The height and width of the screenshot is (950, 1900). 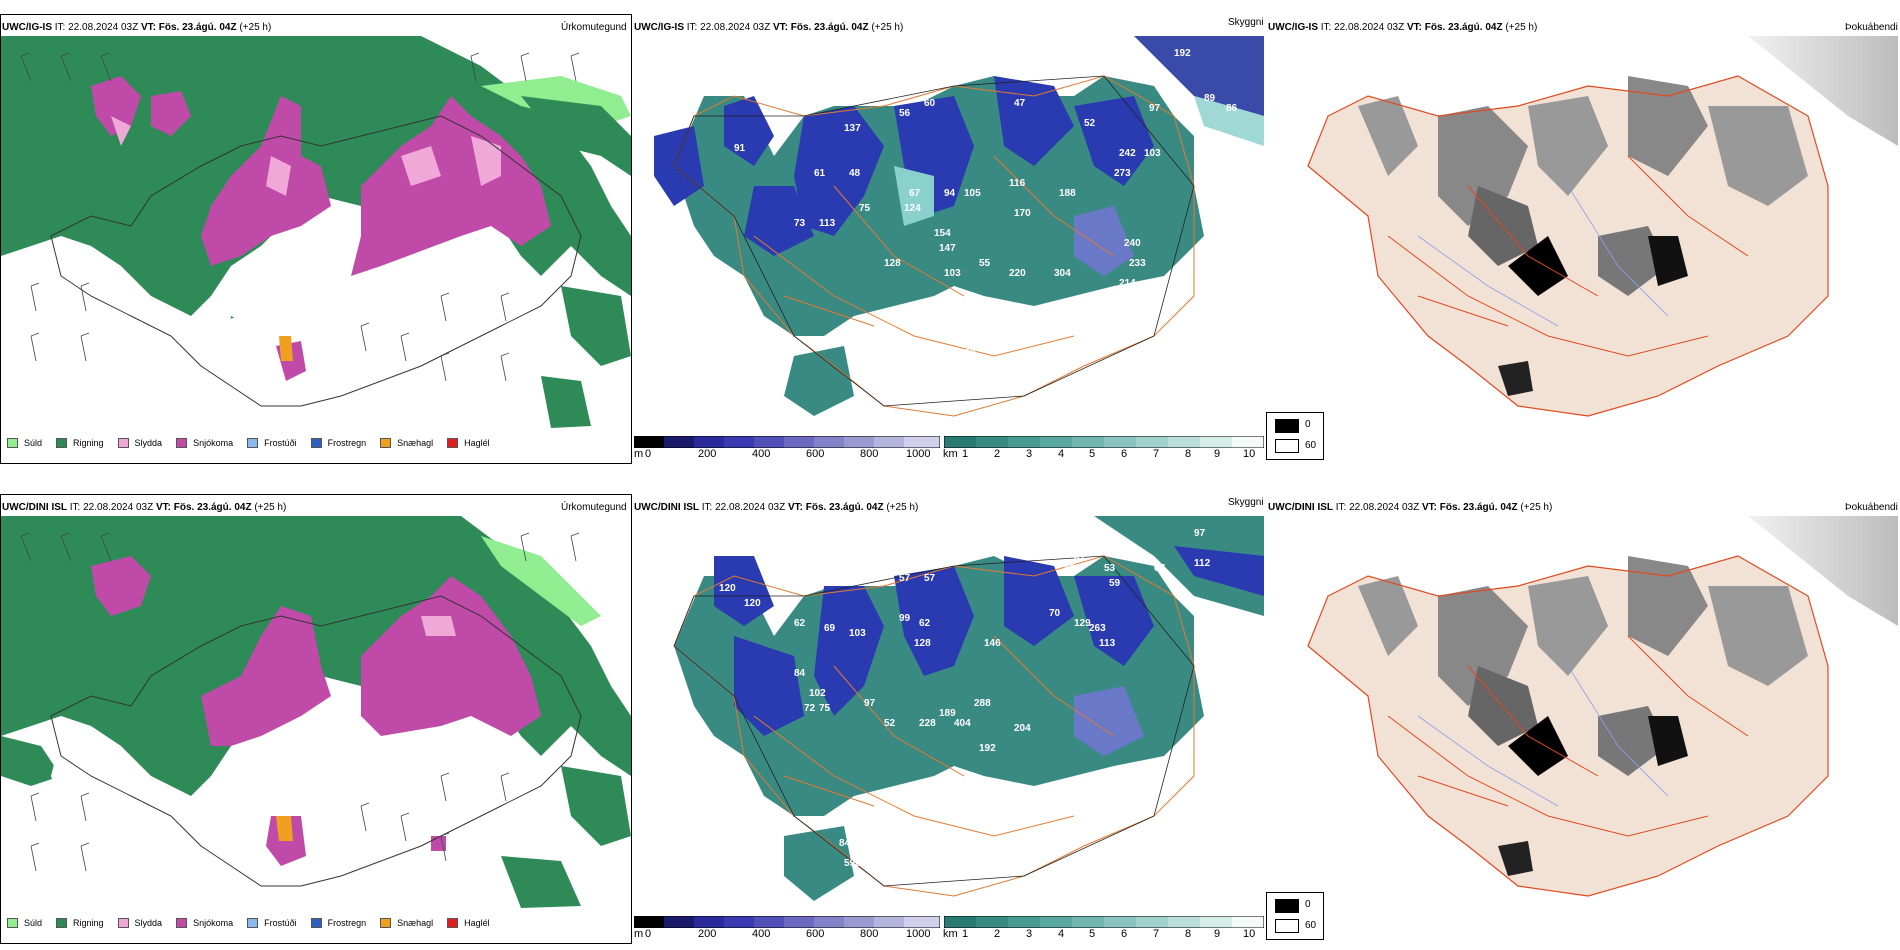 What do you see at coordinates (1287, 906) in the screenshot?
I see `fog-swatch-black` at bounding box center [1287, 906].